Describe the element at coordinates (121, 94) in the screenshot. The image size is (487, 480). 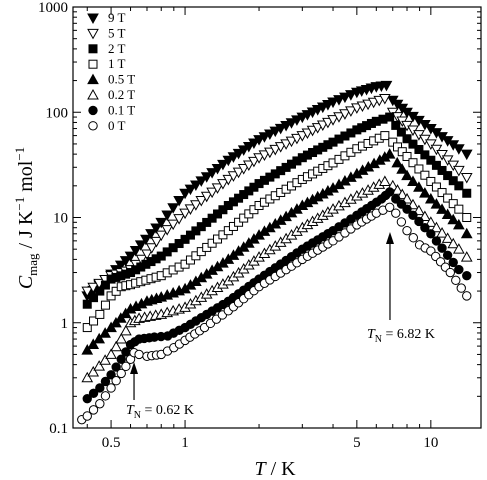
I see `legend-label: 0.2 T` at that location.